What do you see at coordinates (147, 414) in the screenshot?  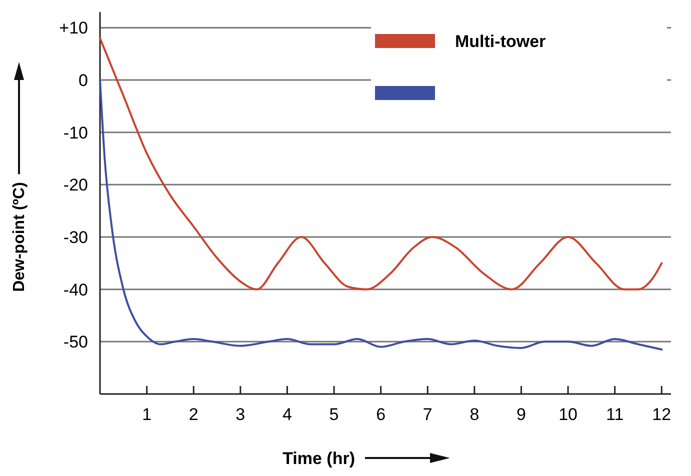 I see `x-tick-label: 1` at bounding box center [147, 414].